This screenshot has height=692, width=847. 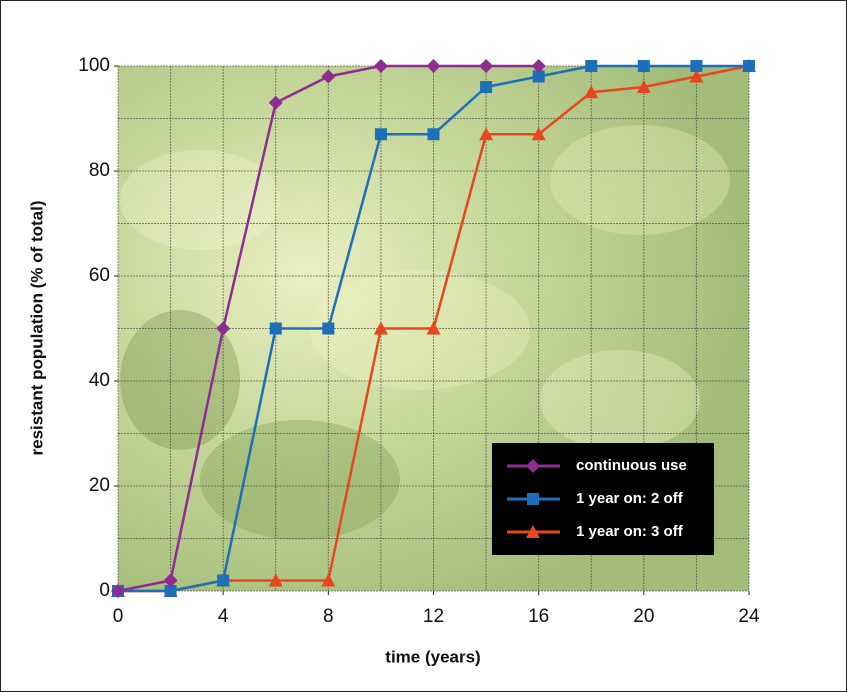 I want to click on legend-label: 1 year on: 2 off, so click(x=630, y=498).